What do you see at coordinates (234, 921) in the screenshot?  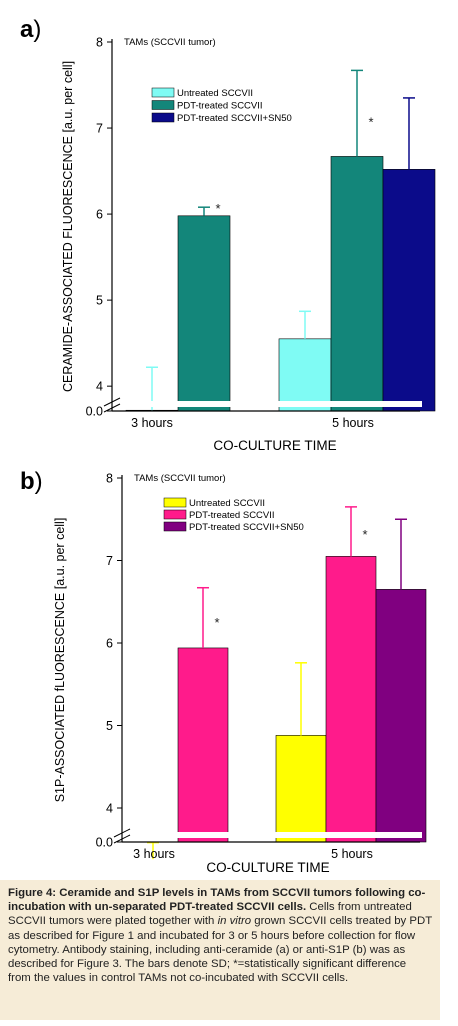 I see `caption-italic: in vitro` at bounding box center [234, 921].